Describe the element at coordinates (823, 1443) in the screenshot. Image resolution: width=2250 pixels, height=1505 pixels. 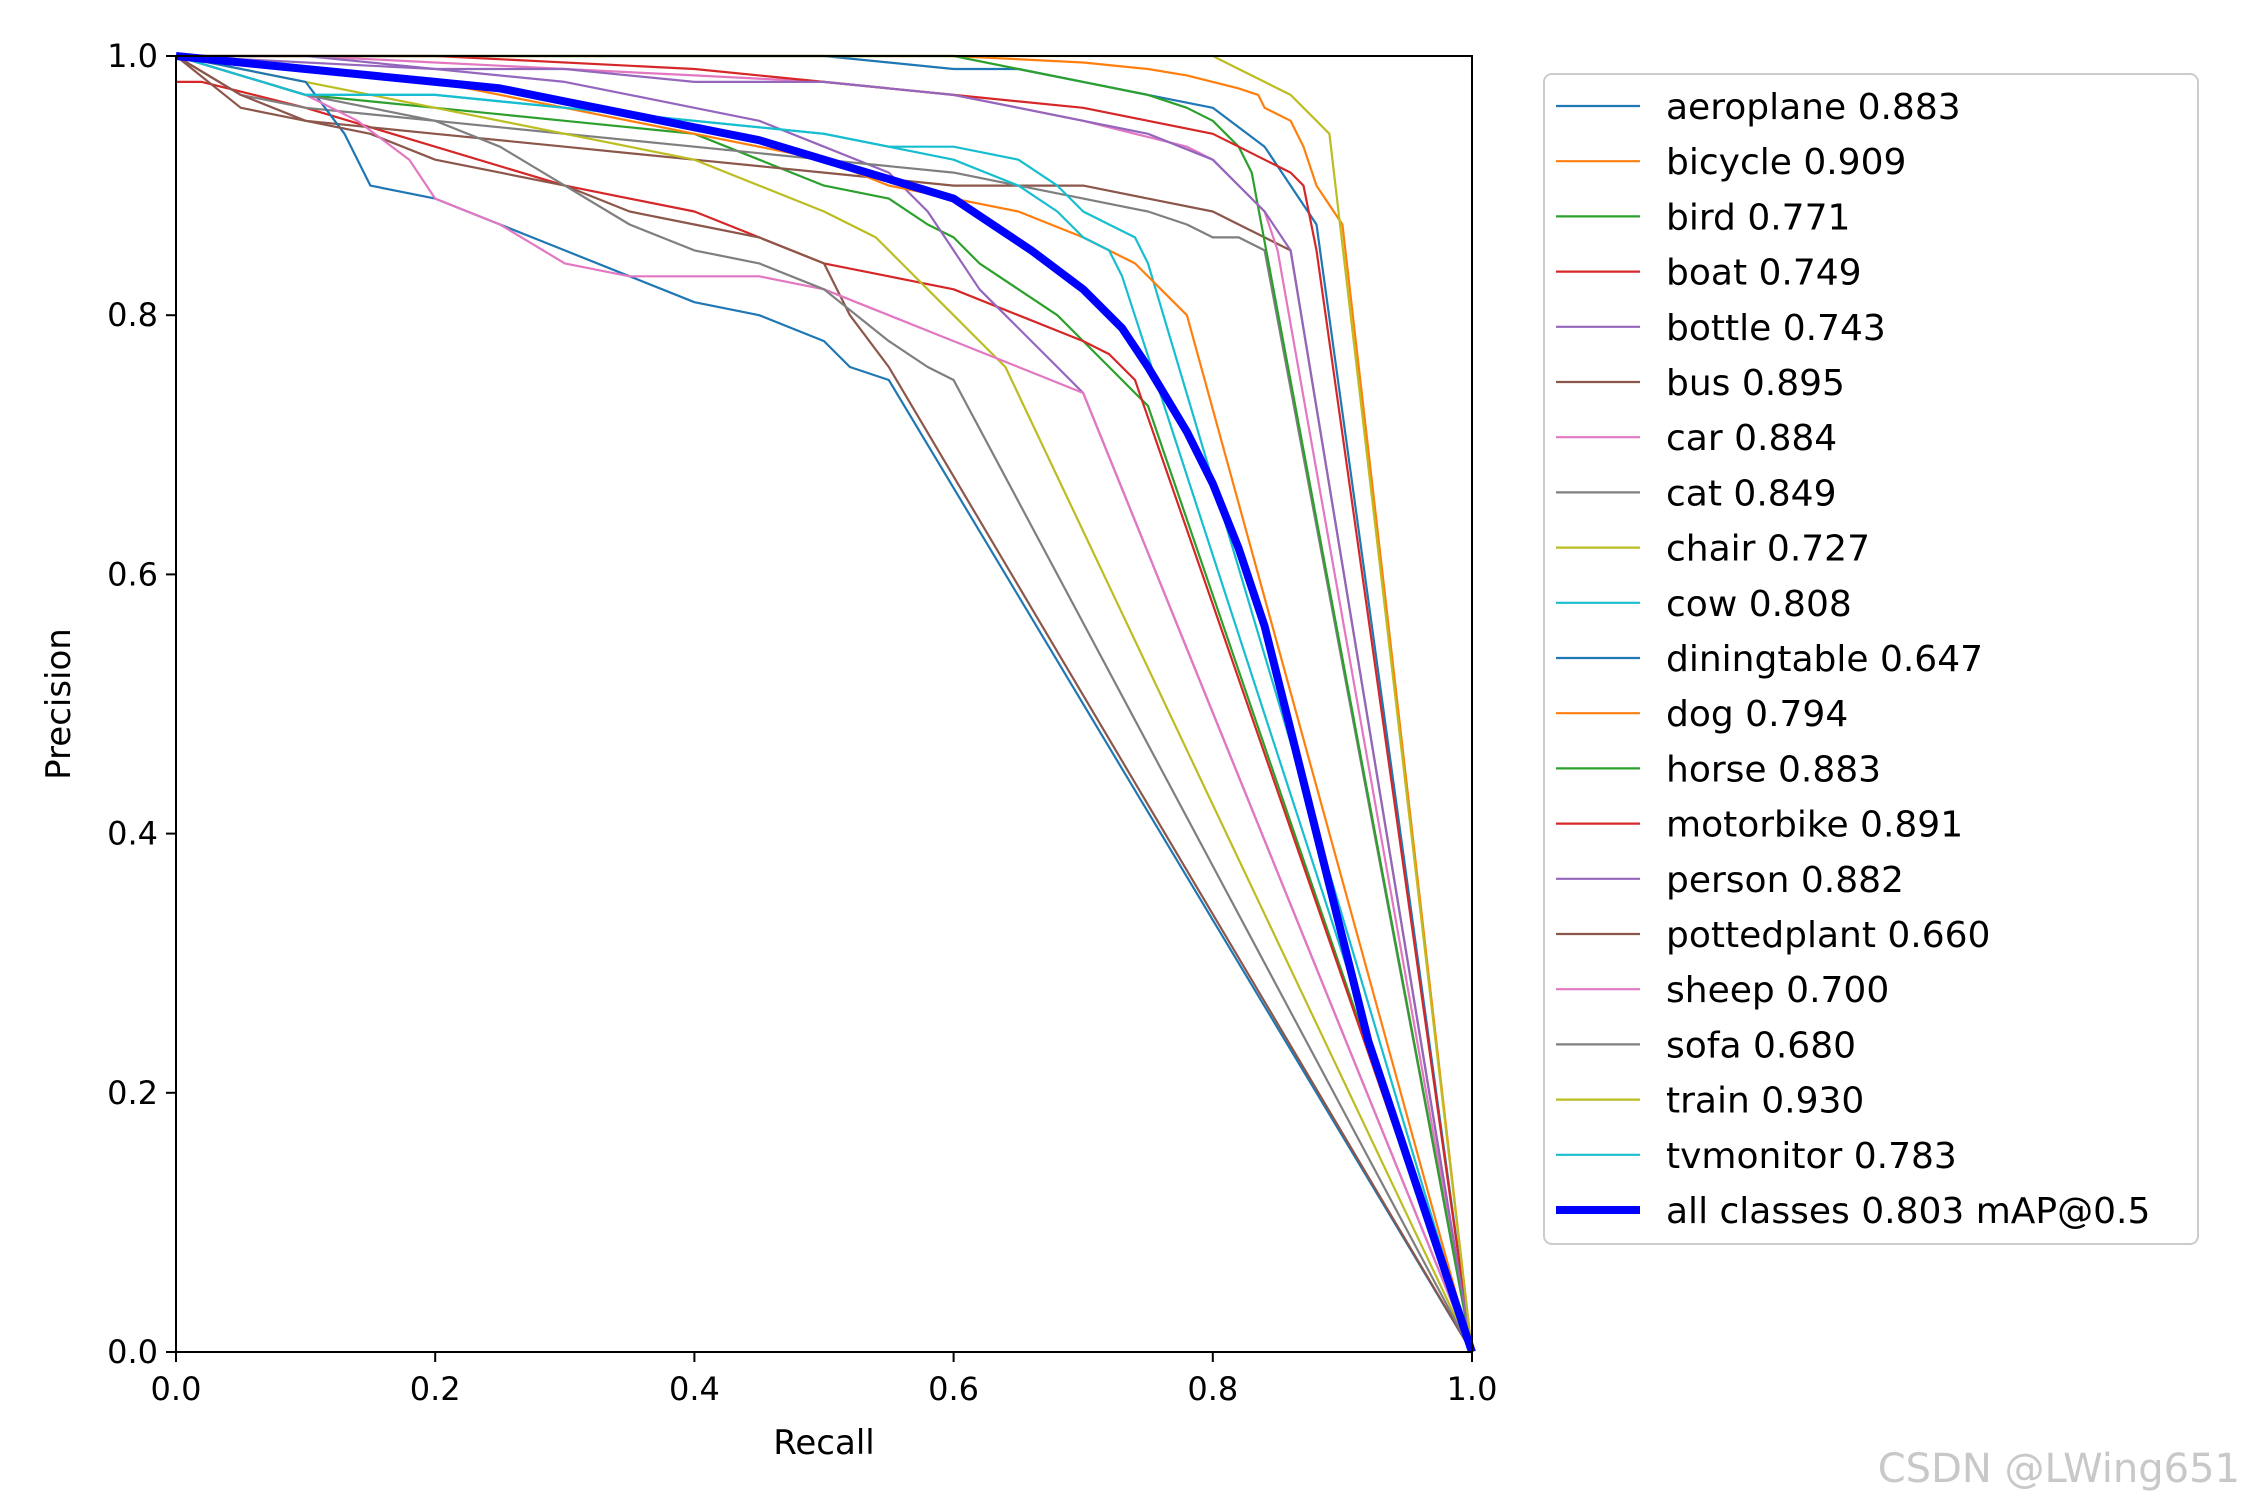
I see `x-axis-label: Recall` at that location.